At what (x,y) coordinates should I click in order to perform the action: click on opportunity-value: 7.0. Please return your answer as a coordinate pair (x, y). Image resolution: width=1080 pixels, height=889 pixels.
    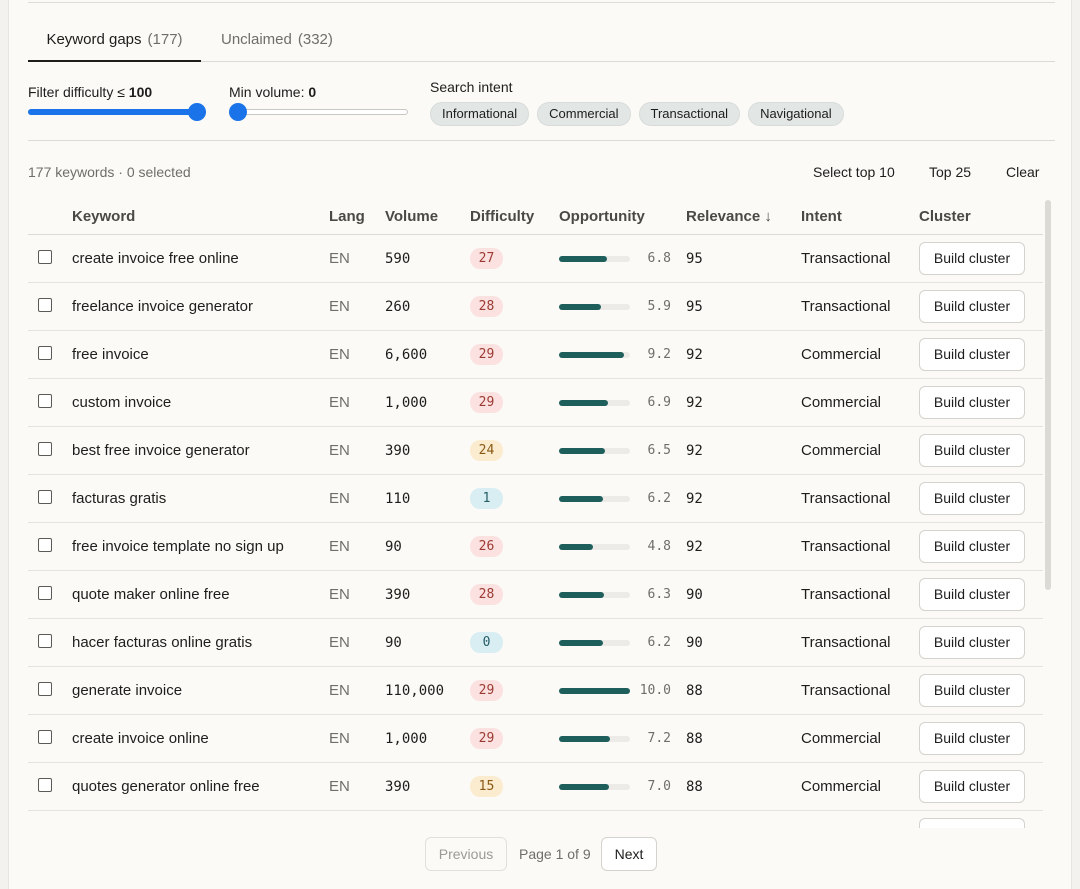
    Looking at the image, I should click on (659, 786).